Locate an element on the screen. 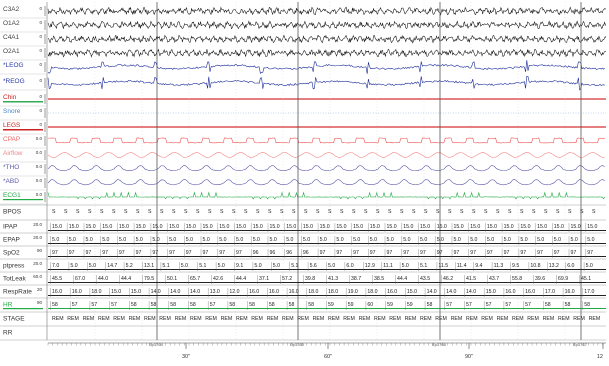 Image resolution: width=609 pixels, height=366 pixels. numeric-row-label: RR is located at coordinates (8, 333).